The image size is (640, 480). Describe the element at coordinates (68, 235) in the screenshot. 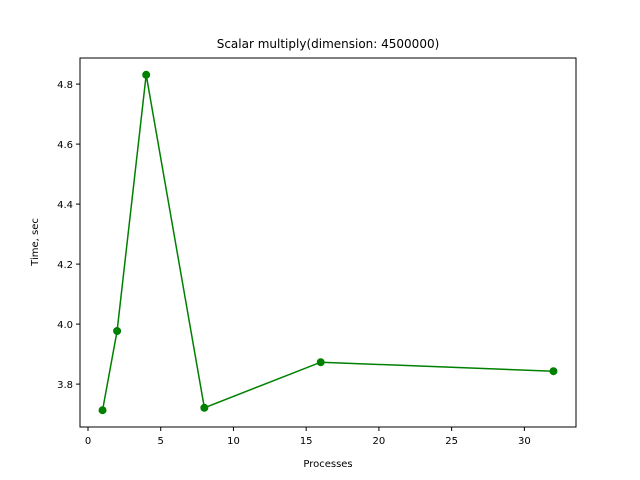

I see `y-axis: 3.8 4.0 4.2 4.4 4.6 4.8` at that location.